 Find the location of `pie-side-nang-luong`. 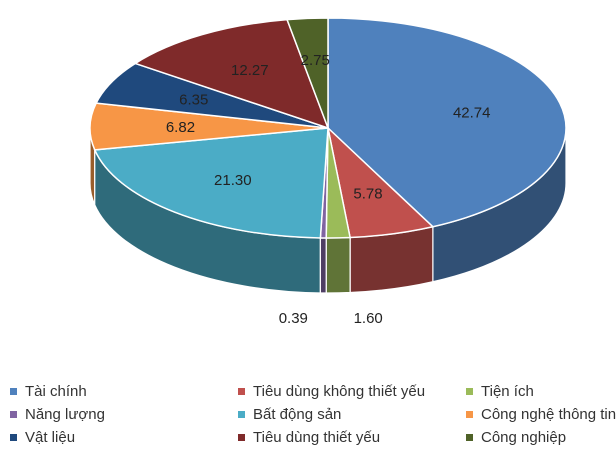

pie-side-nang-luong is located at coordinates (323, 265).